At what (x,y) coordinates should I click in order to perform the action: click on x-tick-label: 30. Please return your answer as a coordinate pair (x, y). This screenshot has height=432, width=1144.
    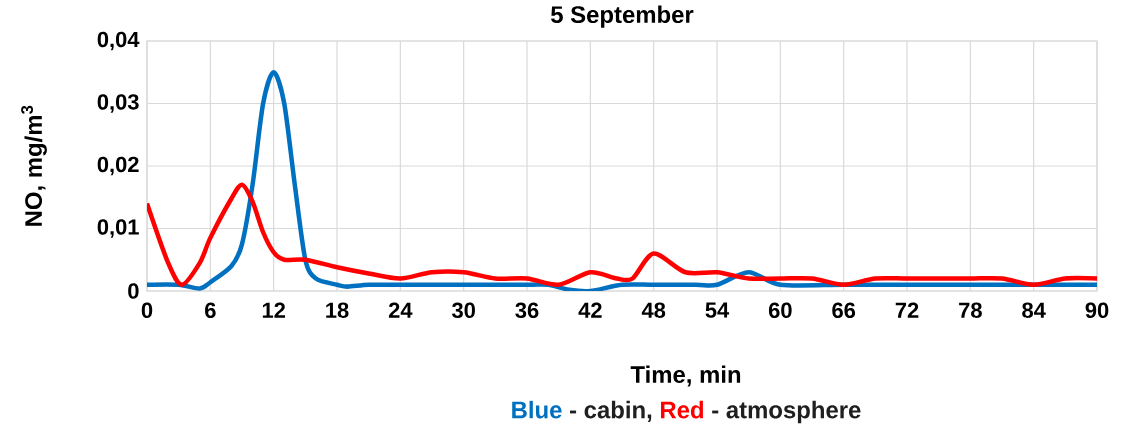
    Looking at the image, I should click on (463, 310).